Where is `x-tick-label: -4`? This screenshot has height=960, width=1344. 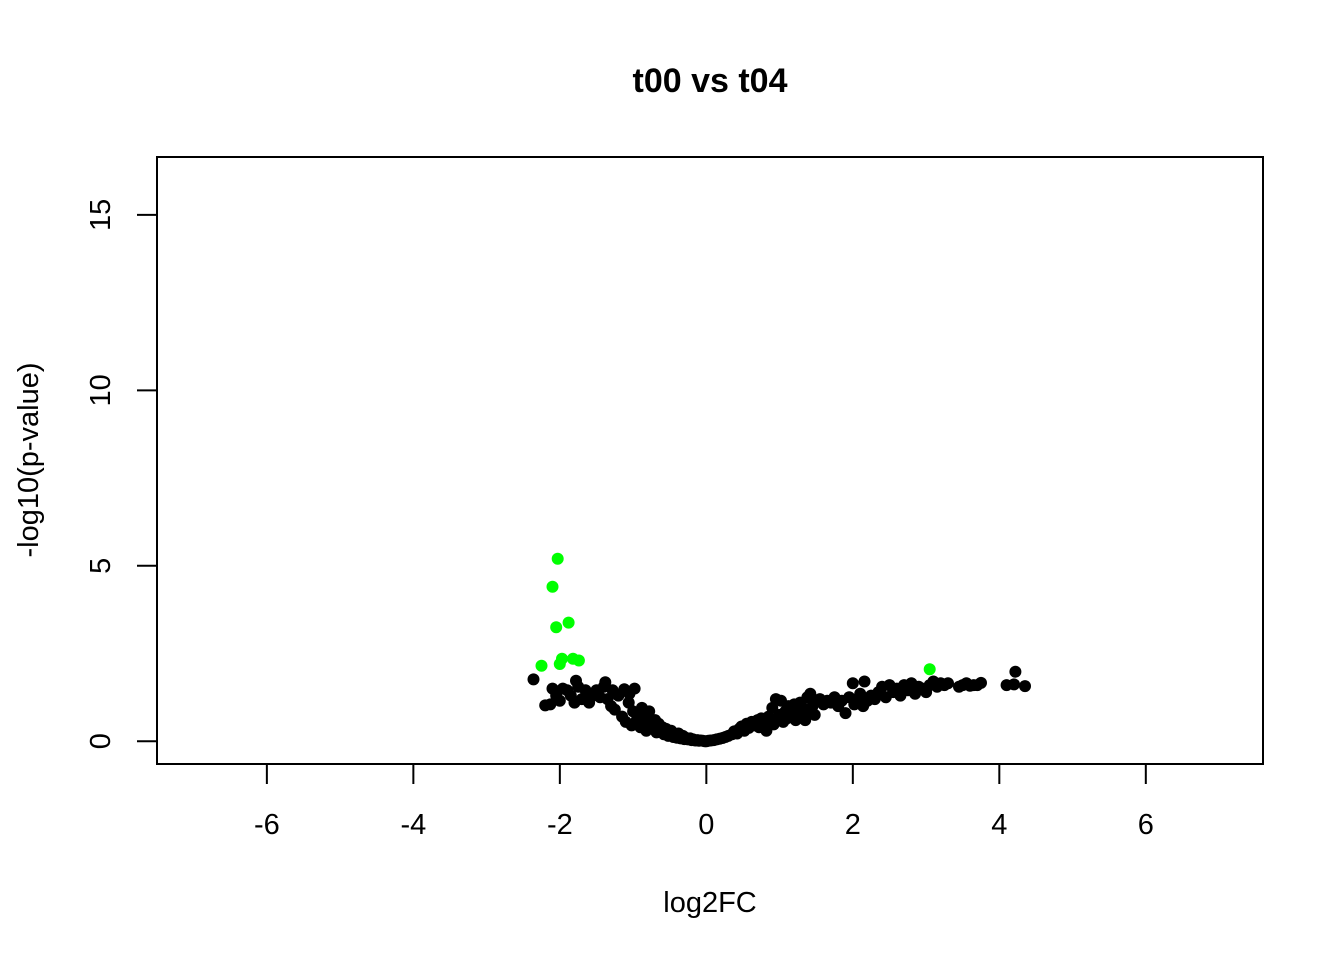
x-tick-label: -4 is located at coordinates (413, 825).